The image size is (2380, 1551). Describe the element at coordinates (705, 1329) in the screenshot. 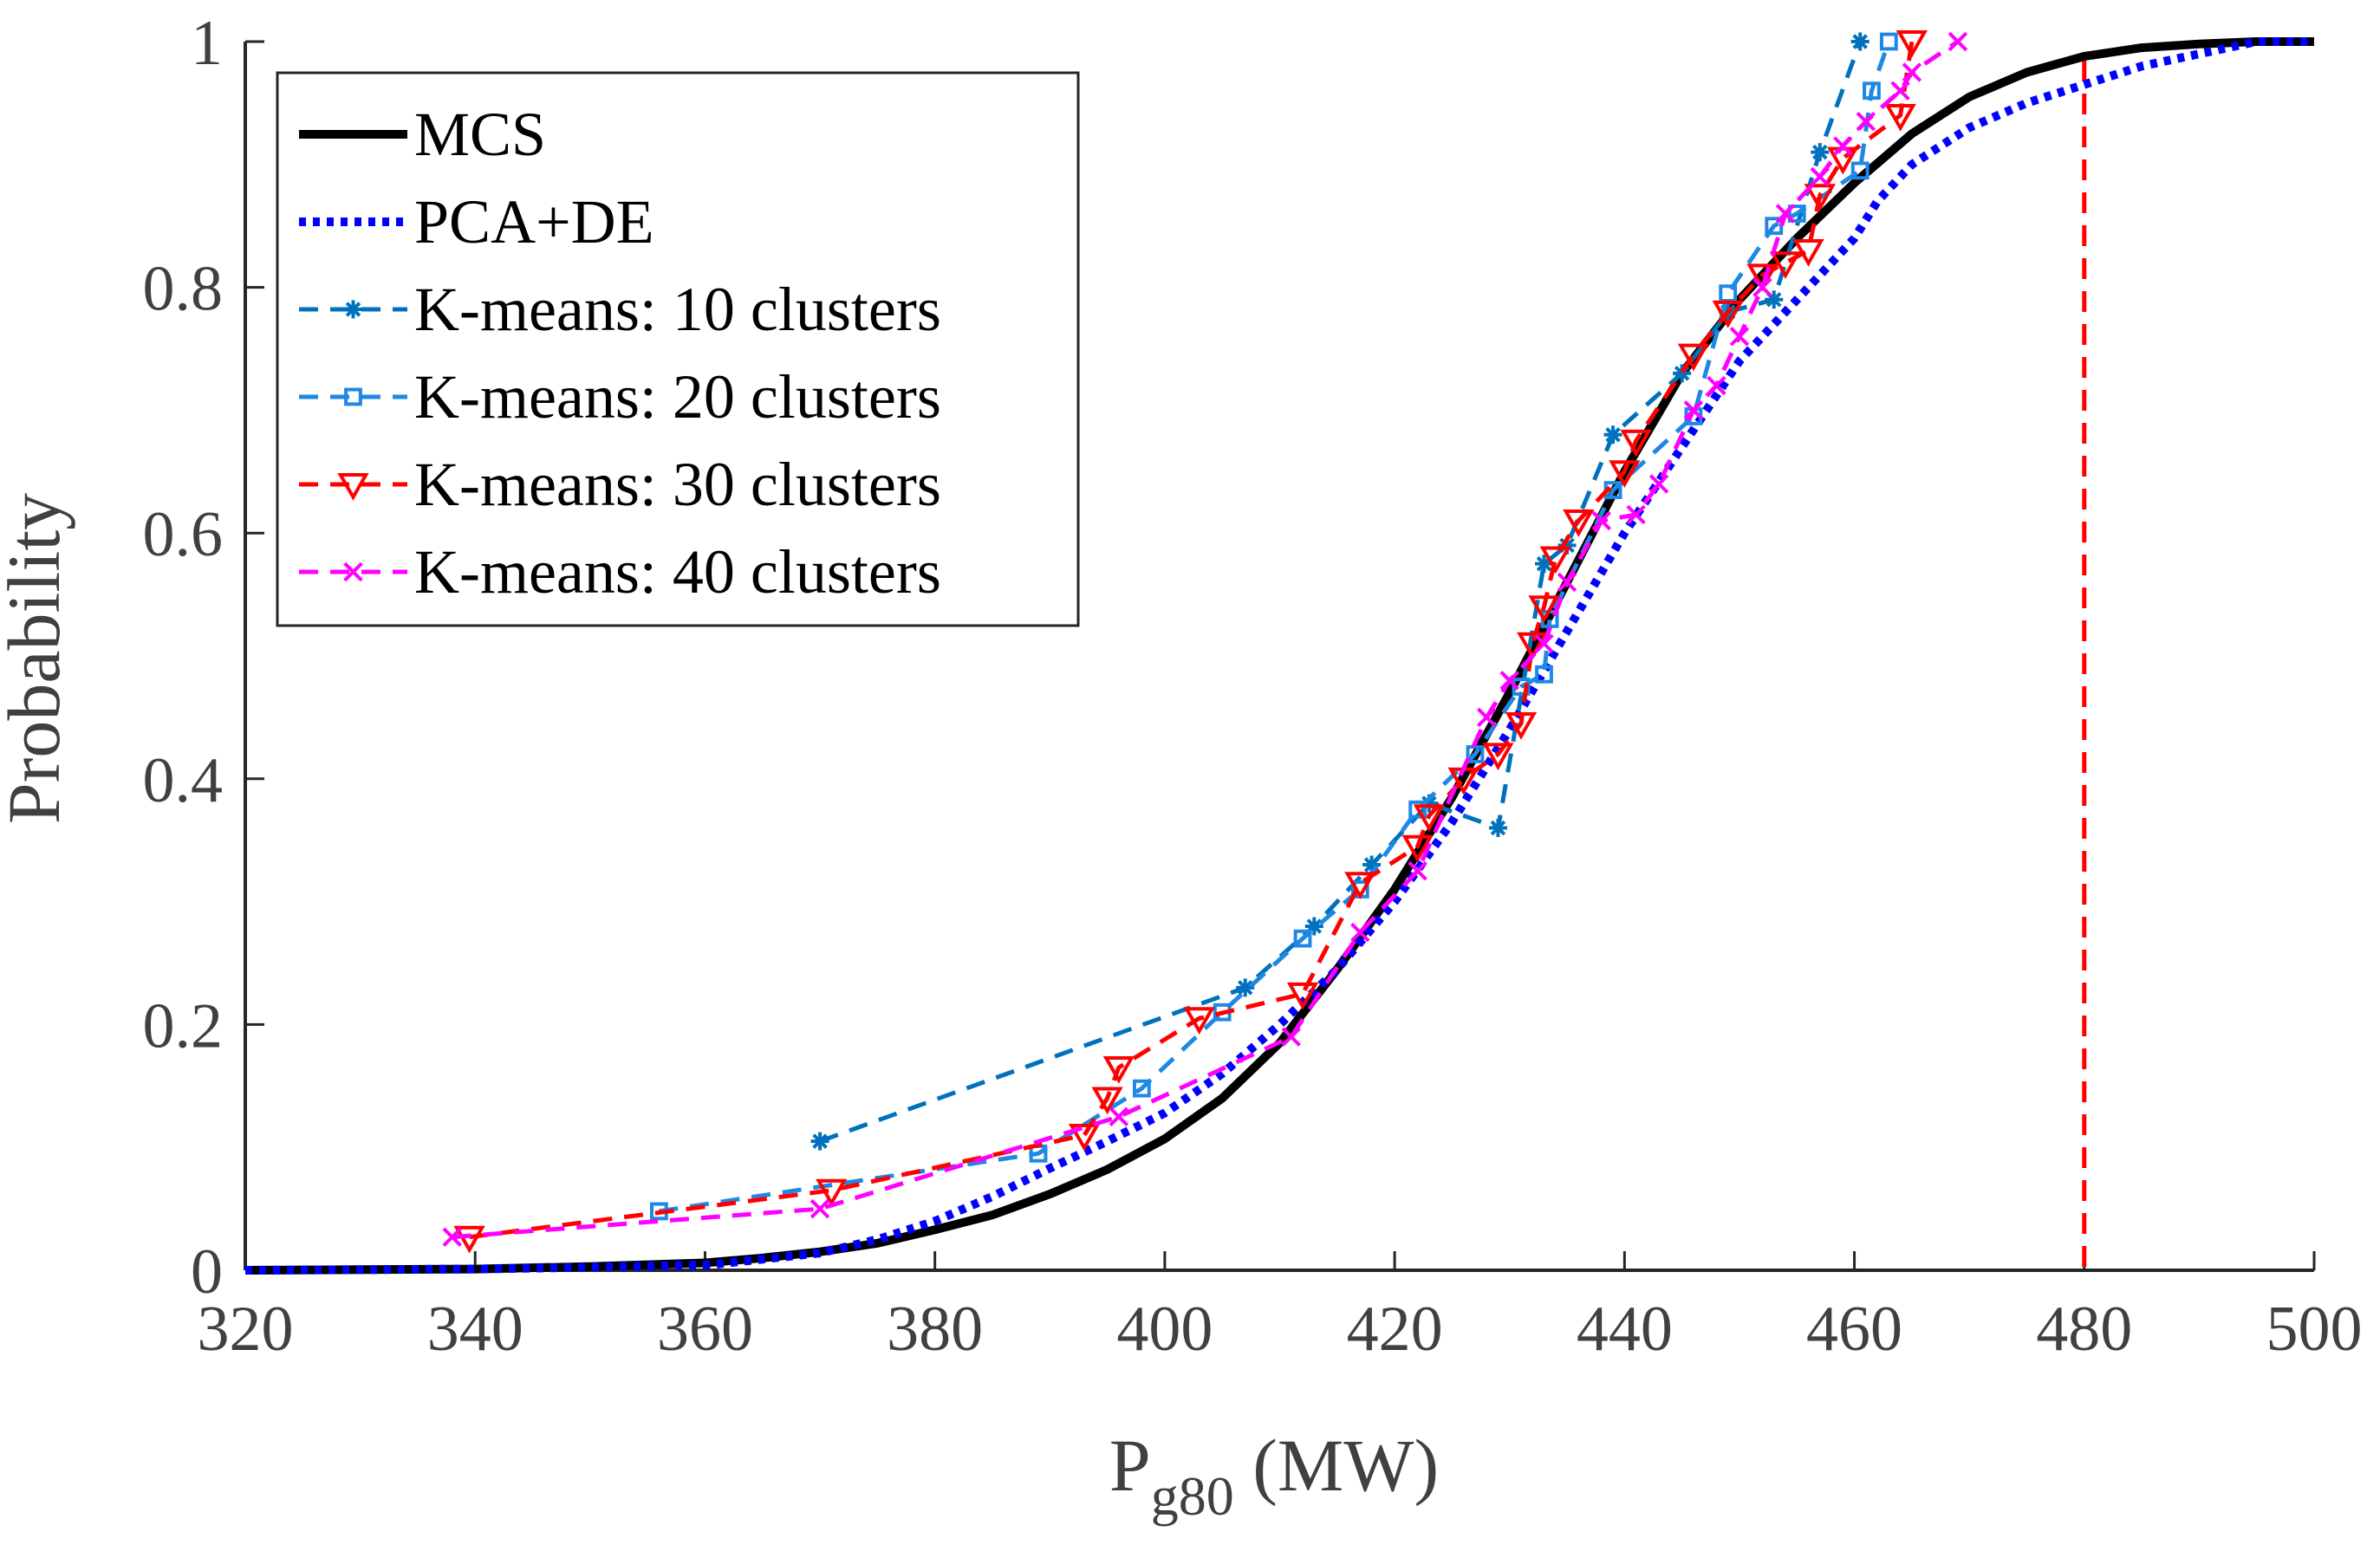

I see `x-tick-label: 360` at that location.